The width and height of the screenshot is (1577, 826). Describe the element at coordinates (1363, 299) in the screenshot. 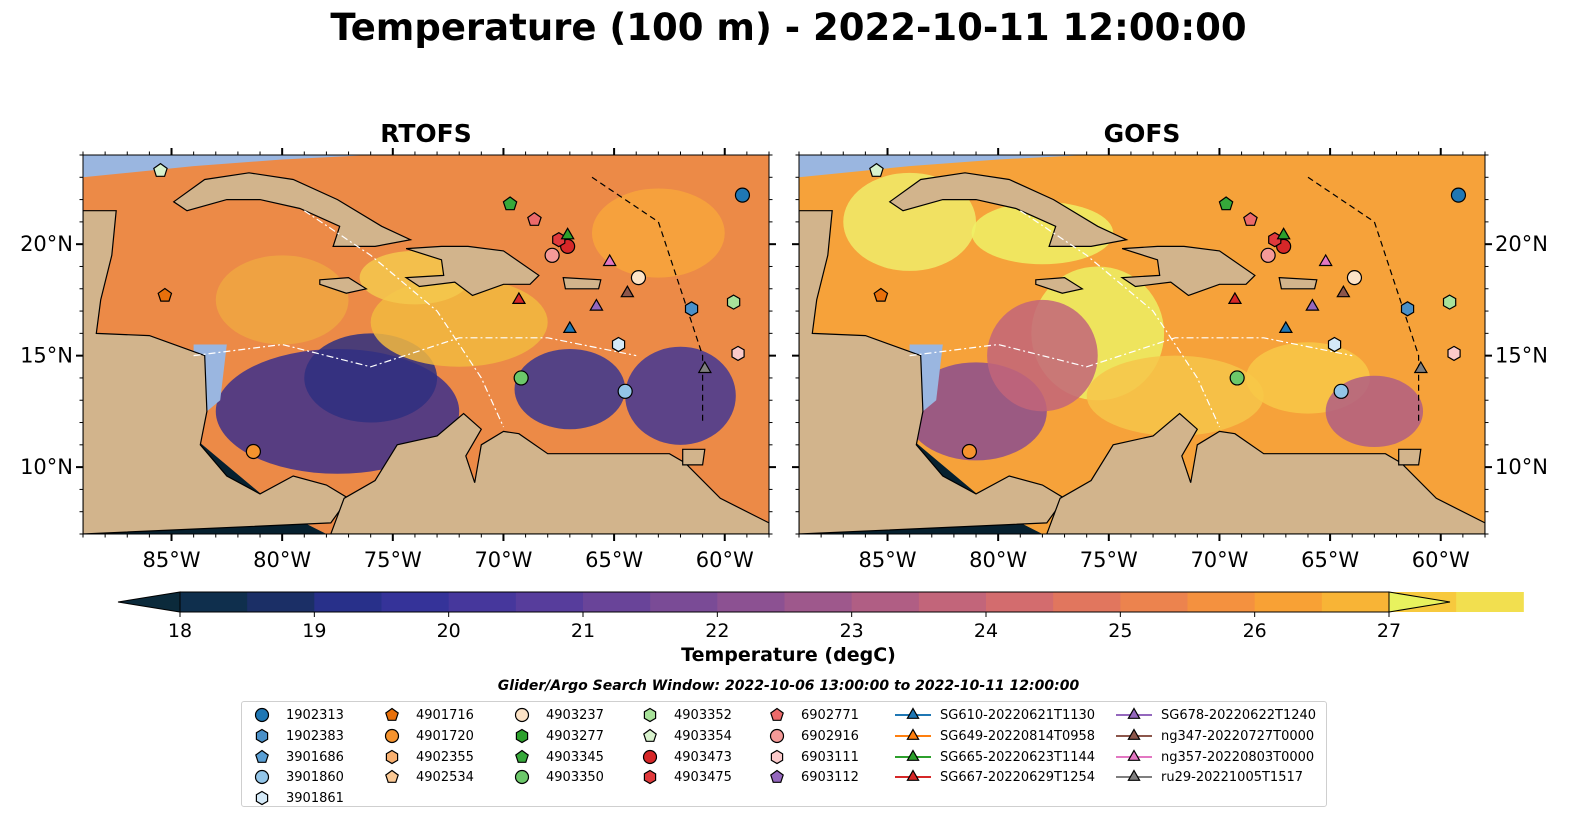

I see `isobath-line` at that location.